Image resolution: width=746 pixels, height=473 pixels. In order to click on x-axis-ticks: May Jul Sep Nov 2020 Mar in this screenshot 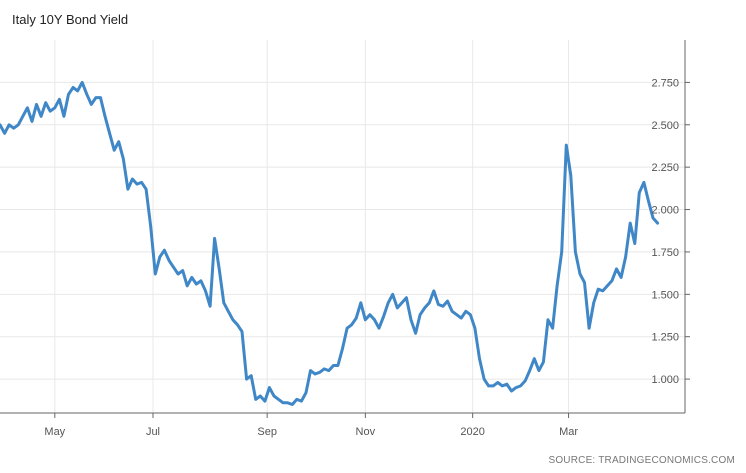, I will do `click(311, 425)`.